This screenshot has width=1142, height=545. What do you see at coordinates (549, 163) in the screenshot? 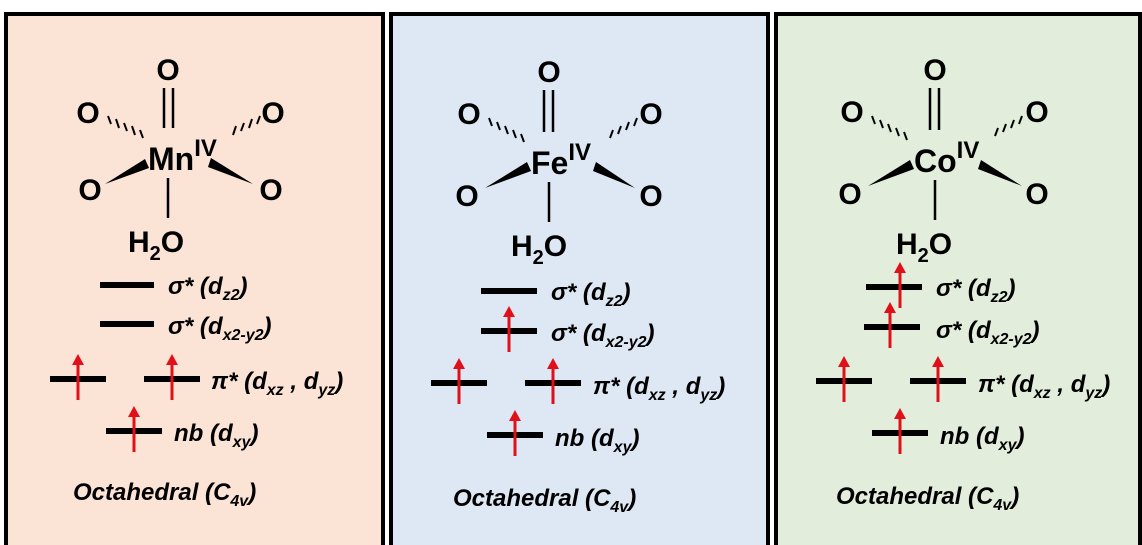
I see `metal-symbol: Fe` at bounding box center [549, 163].